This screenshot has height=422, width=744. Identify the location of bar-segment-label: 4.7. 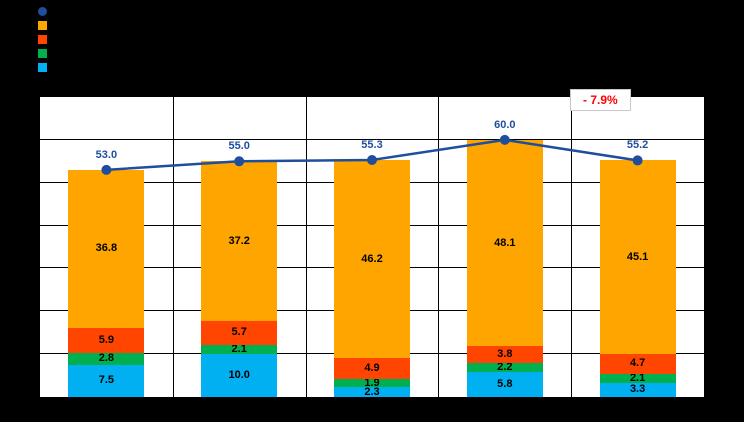
(637, 363).